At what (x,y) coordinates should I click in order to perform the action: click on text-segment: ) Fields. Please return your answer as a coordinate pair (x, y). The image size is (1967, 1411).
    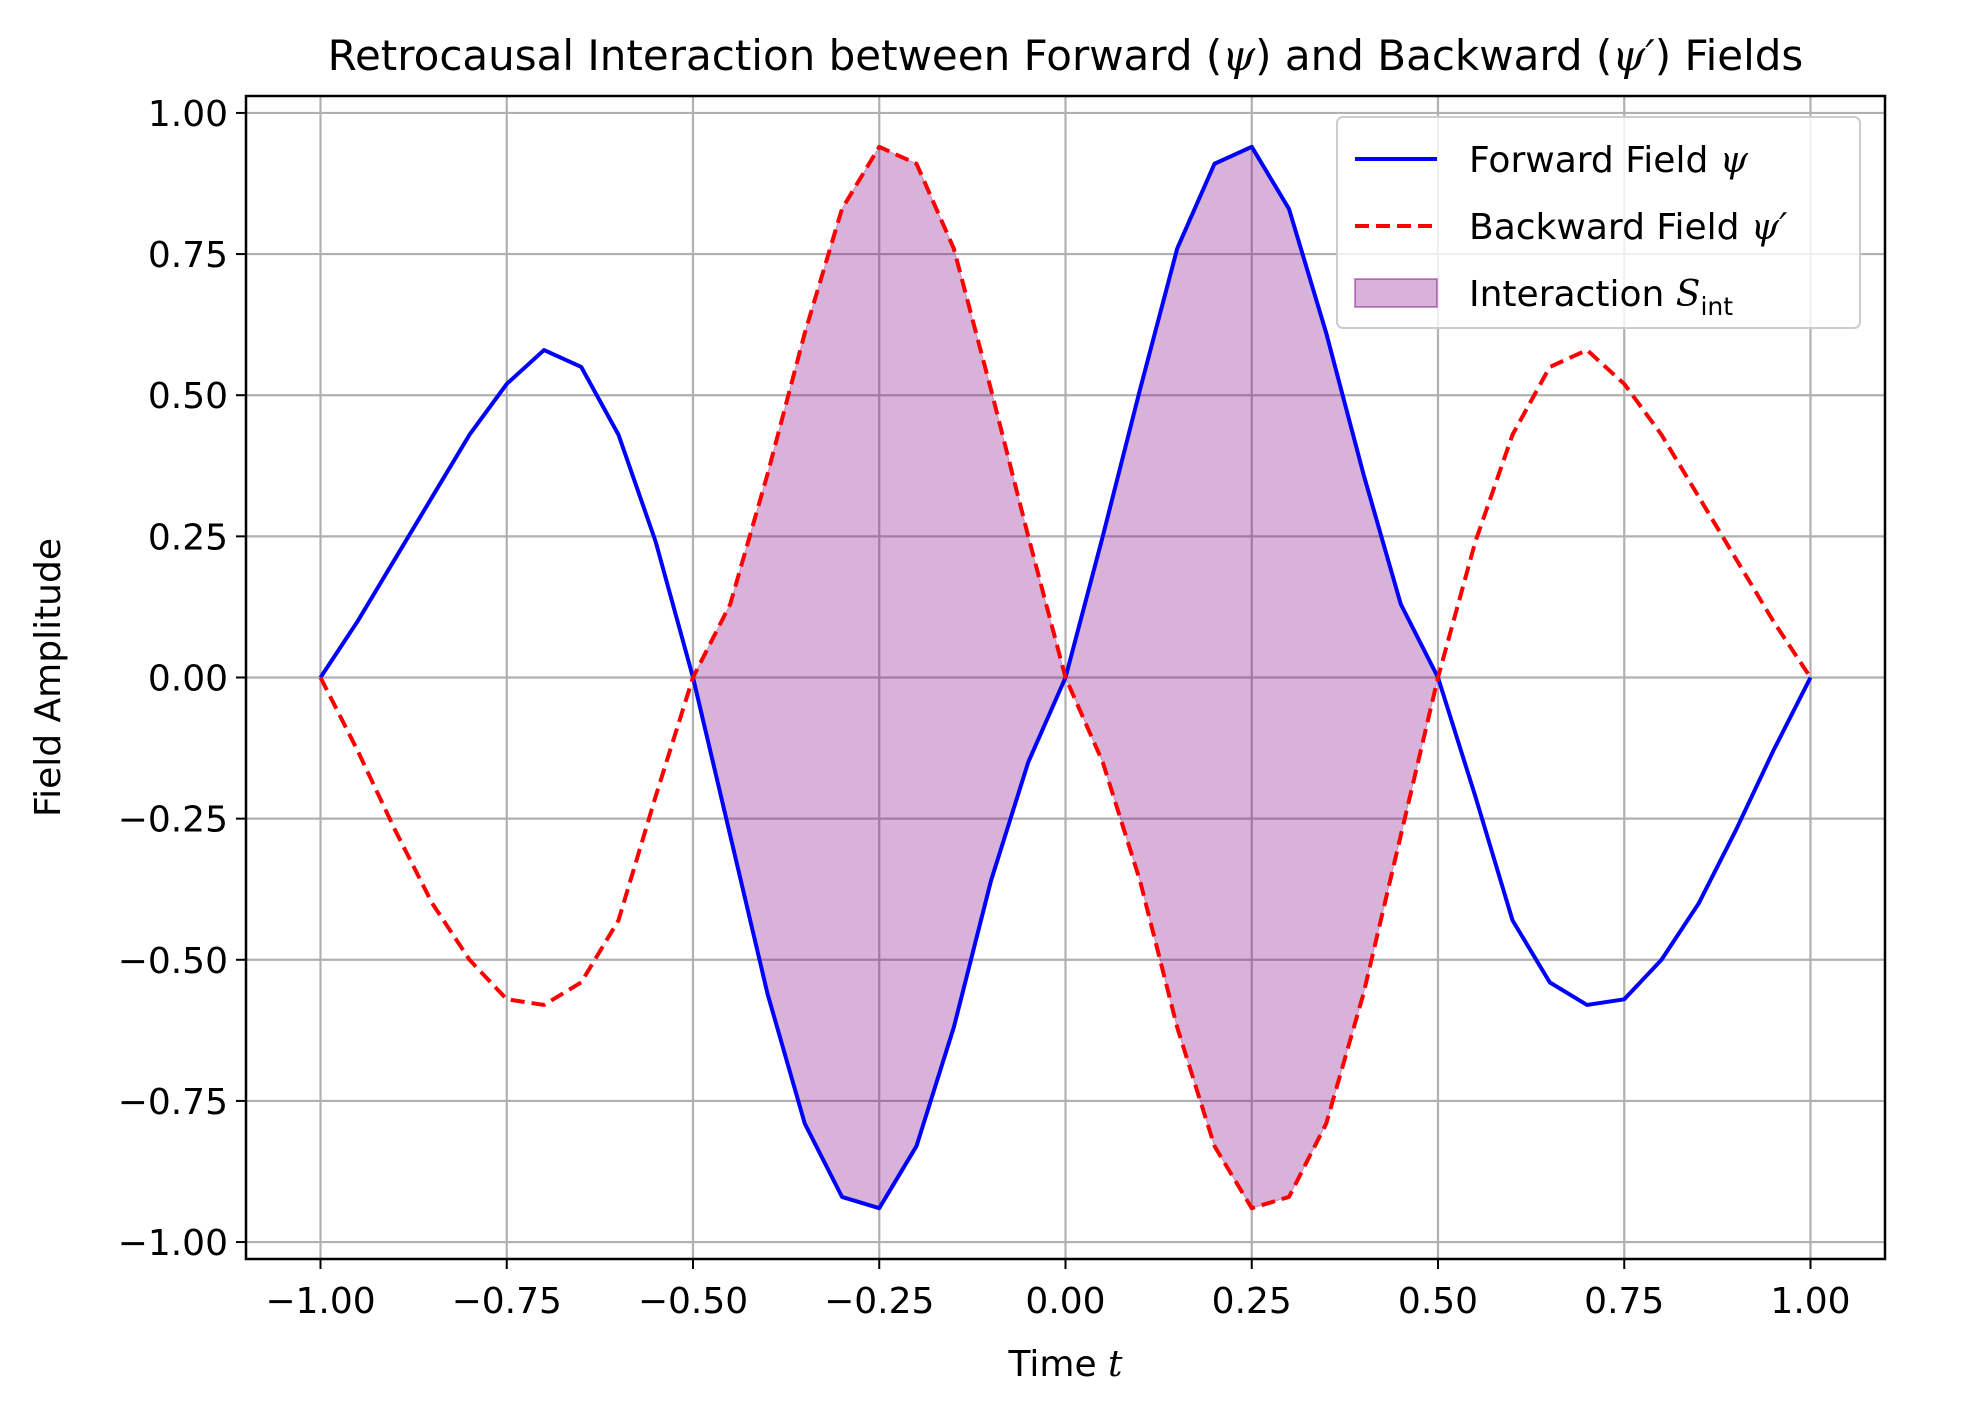
    Looking at the image, I should click on (1729, 55).